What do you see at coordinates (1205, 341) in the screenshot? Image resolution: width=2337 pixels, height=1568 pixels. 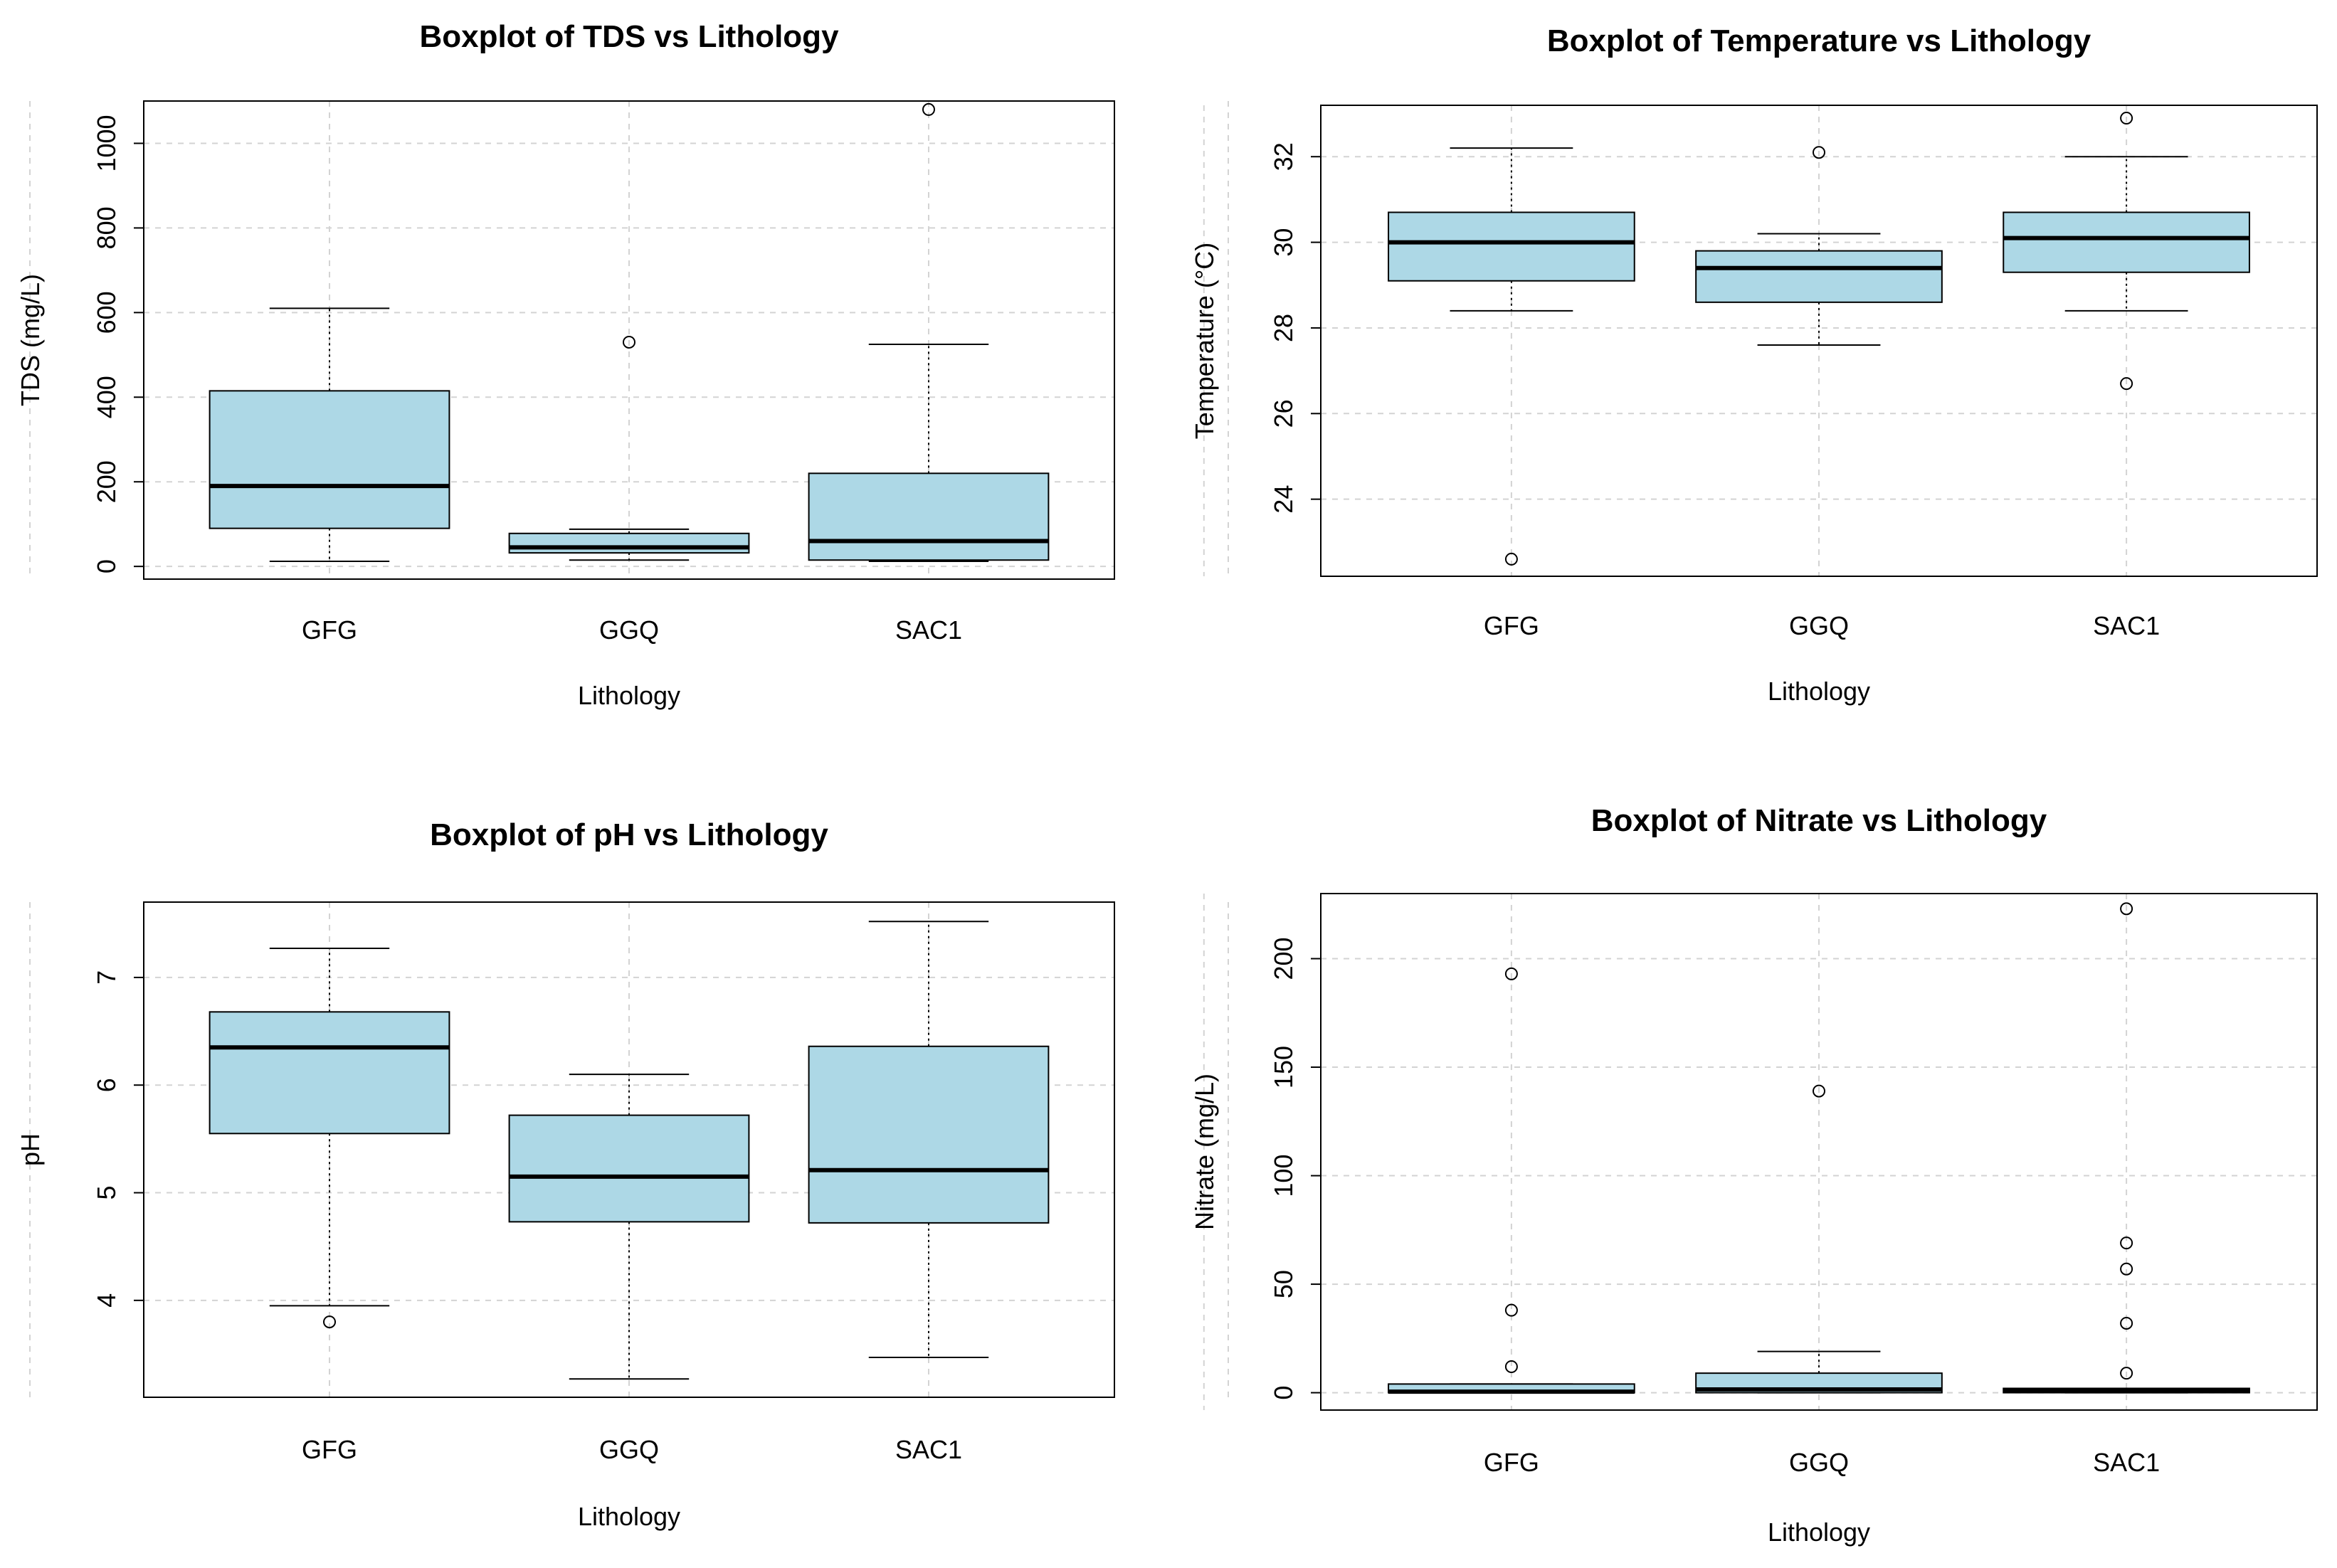 I see `y-axis-label: Temperature (°C)` at bounding box center [1205, 341].